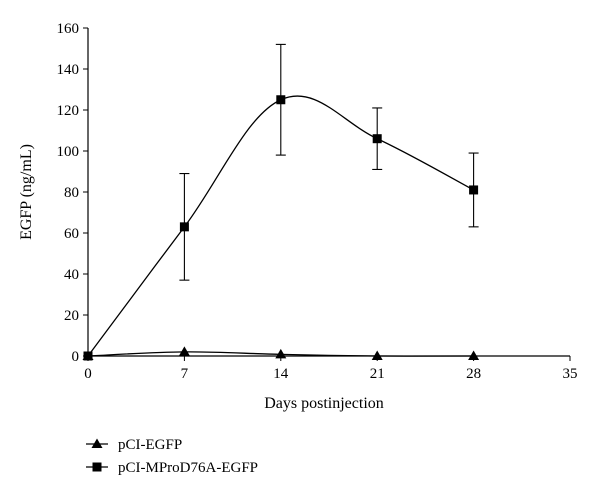  What do you see at coordinates (473, 374) in the screenshot?
I see `x-tick-label: 28` at bounding box center [473, 374].